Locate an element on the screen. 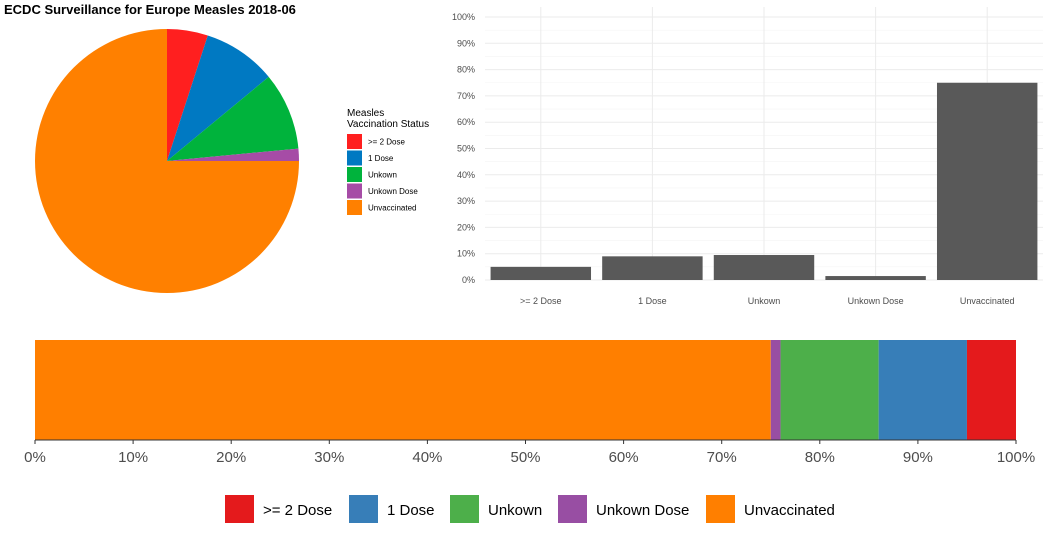 The height and width of the screenshot is (544, 1053). stack-x-tick-label: 10% is located at coordinates (133, 457).